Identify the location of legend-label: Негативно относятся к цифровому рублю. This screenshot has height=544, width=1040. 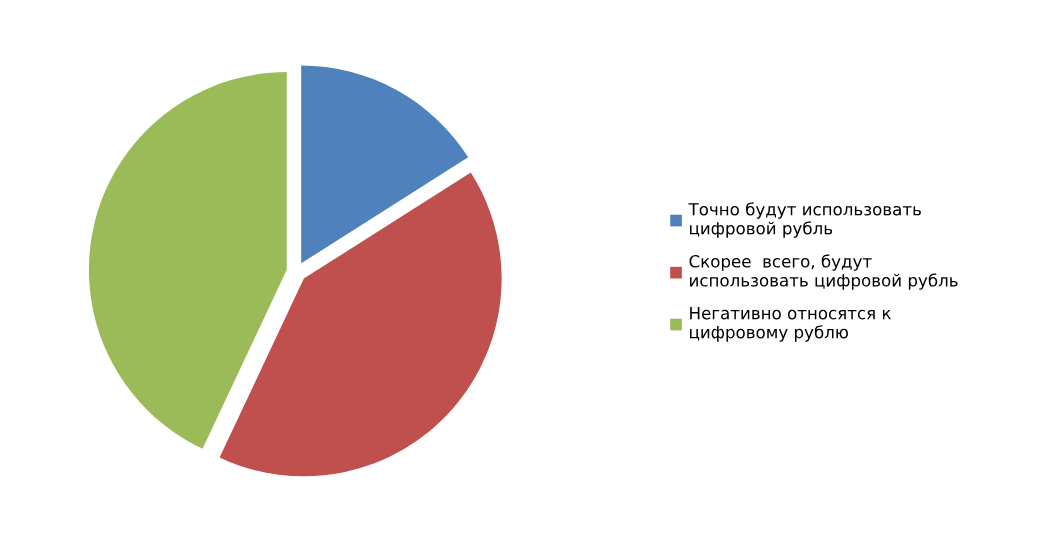
(790, 324).